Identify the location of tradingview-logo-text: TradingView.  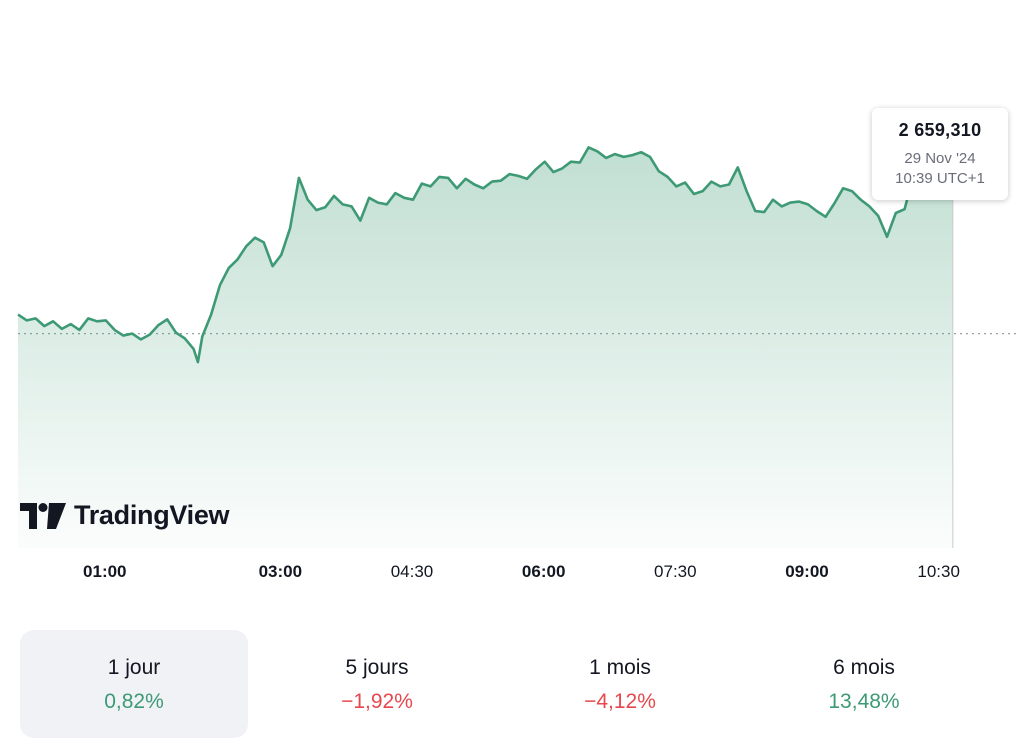
(152, 515).